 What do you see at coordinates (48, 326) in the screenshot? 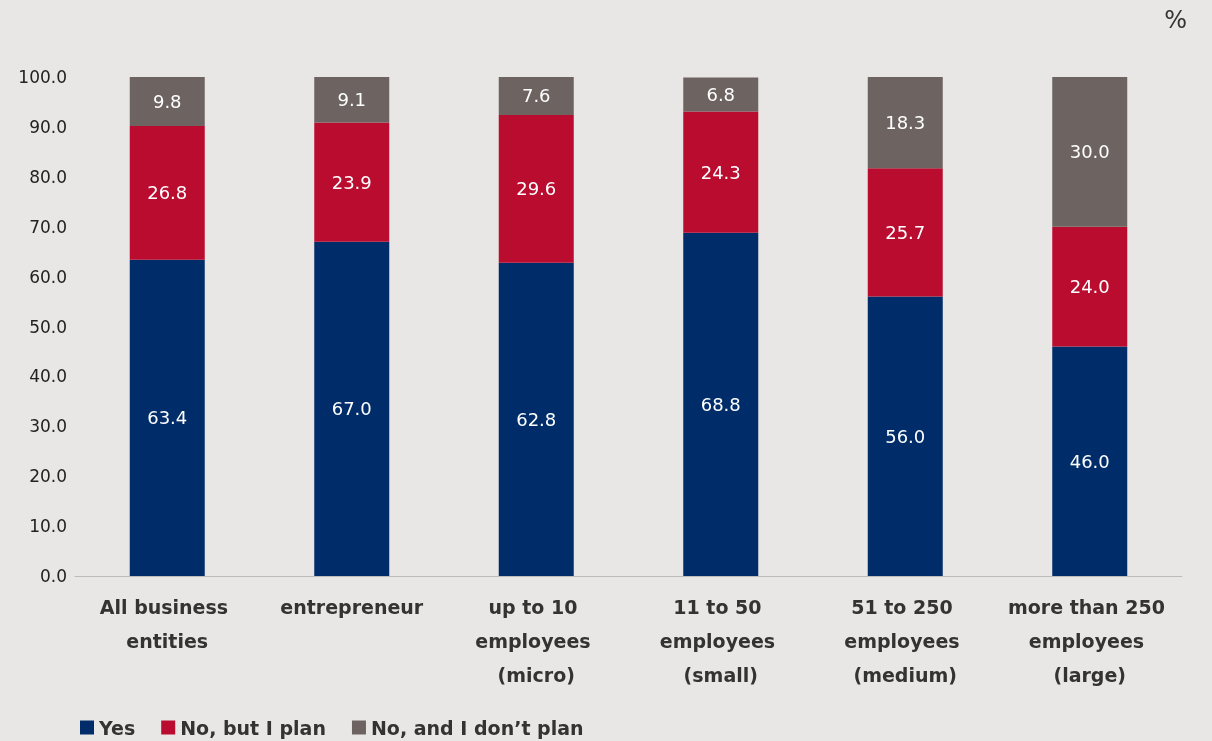
I see `y-tick-label: 50.0` at bounding box center [48, 326].